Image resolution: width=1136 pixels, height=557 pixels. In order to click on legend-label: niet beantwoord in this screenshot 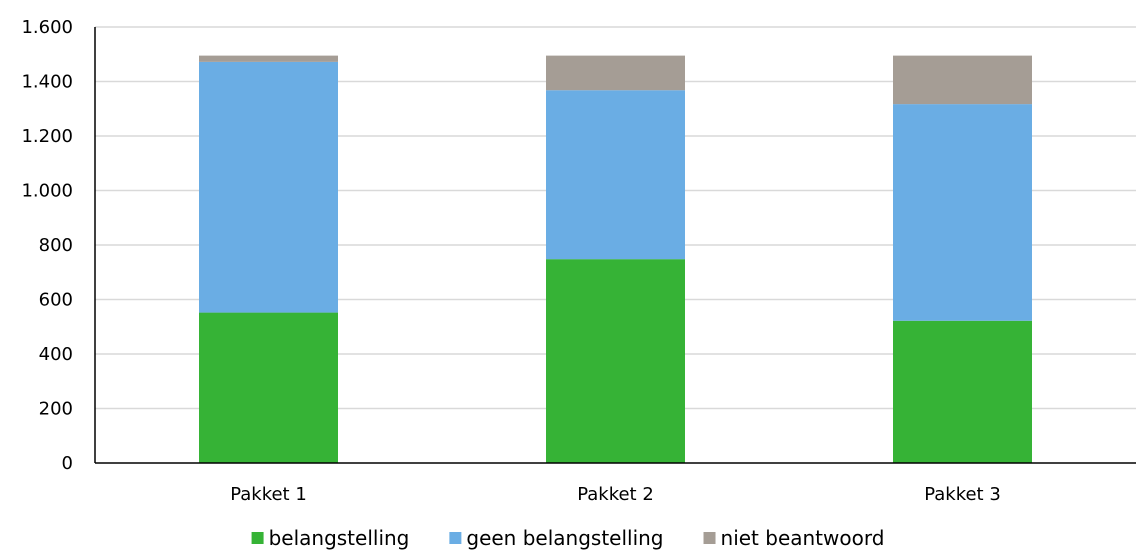, I will do `click(803, 538)`.